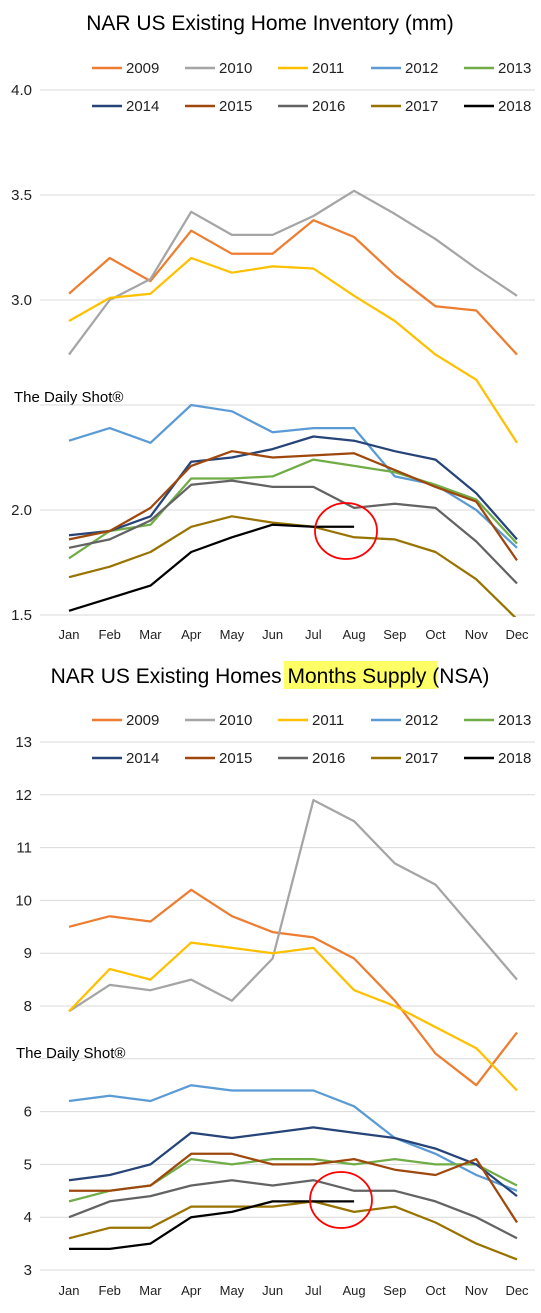 This screenshot has height=1313, width=541. Describe the element at coordinates (24, 848) in the screenshot. I see `y-tick-label: 11` at that location.